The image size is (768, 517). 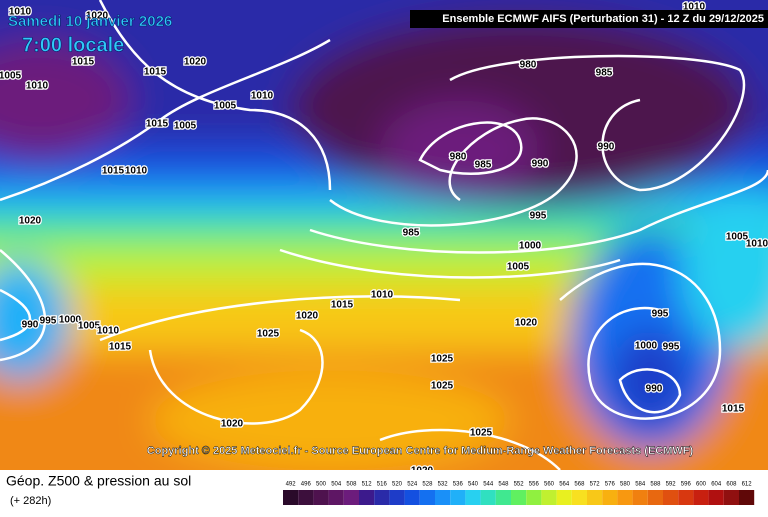 I want to click on legend-label: 588, so click(x=655, y=485).